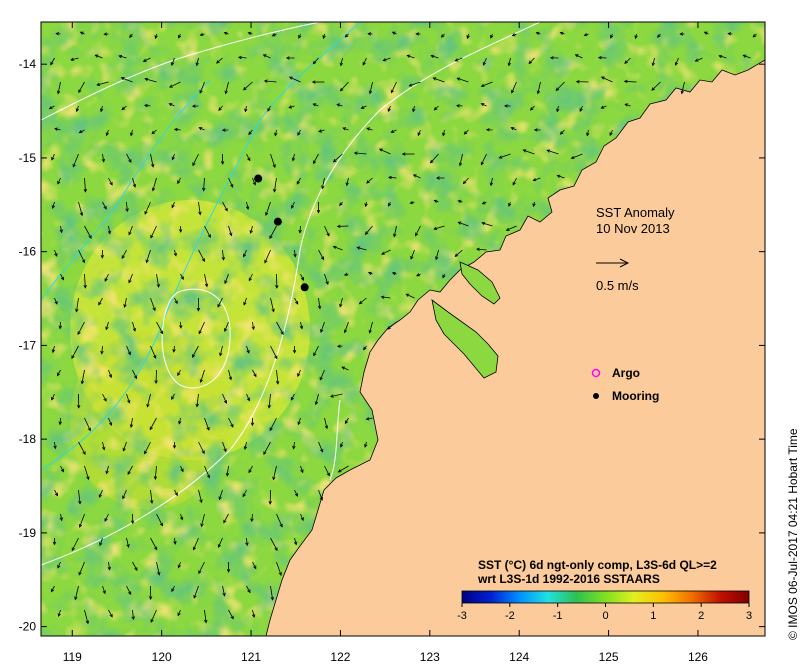 This screenshot has width=809, height=672. I want to click on colorbar-tick-label: 0, so click(605, 616).